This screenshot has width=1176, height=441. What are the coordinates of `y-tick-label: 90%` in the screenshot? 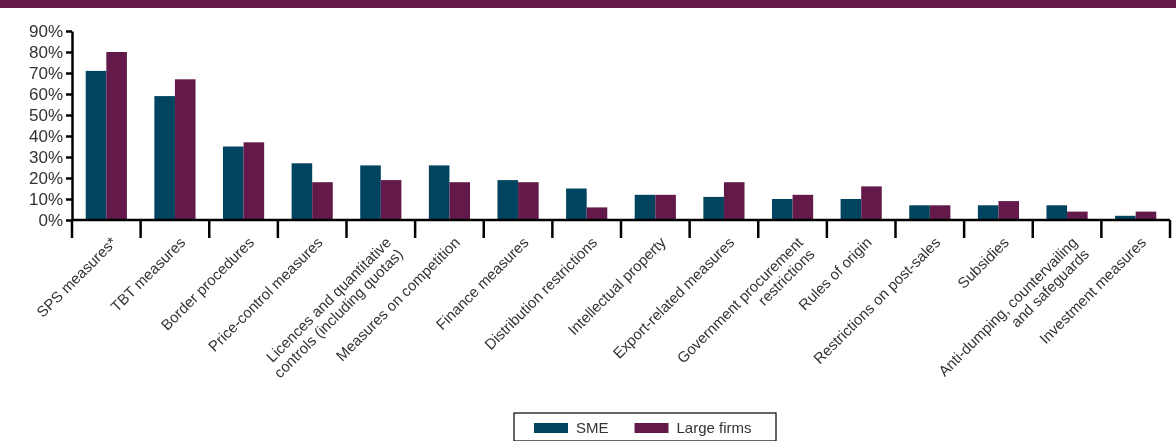 It's located at (45, 31).